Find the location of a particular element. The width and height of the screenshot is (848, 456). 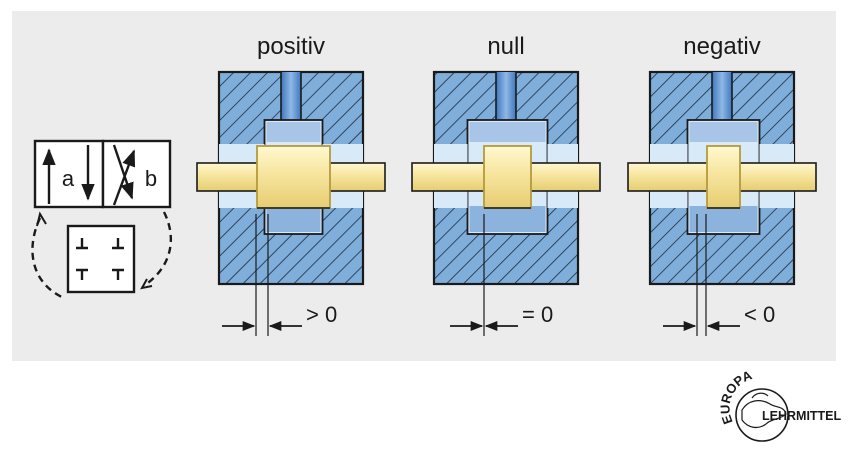

port-bore-zero is located at coordinates (506, 98).